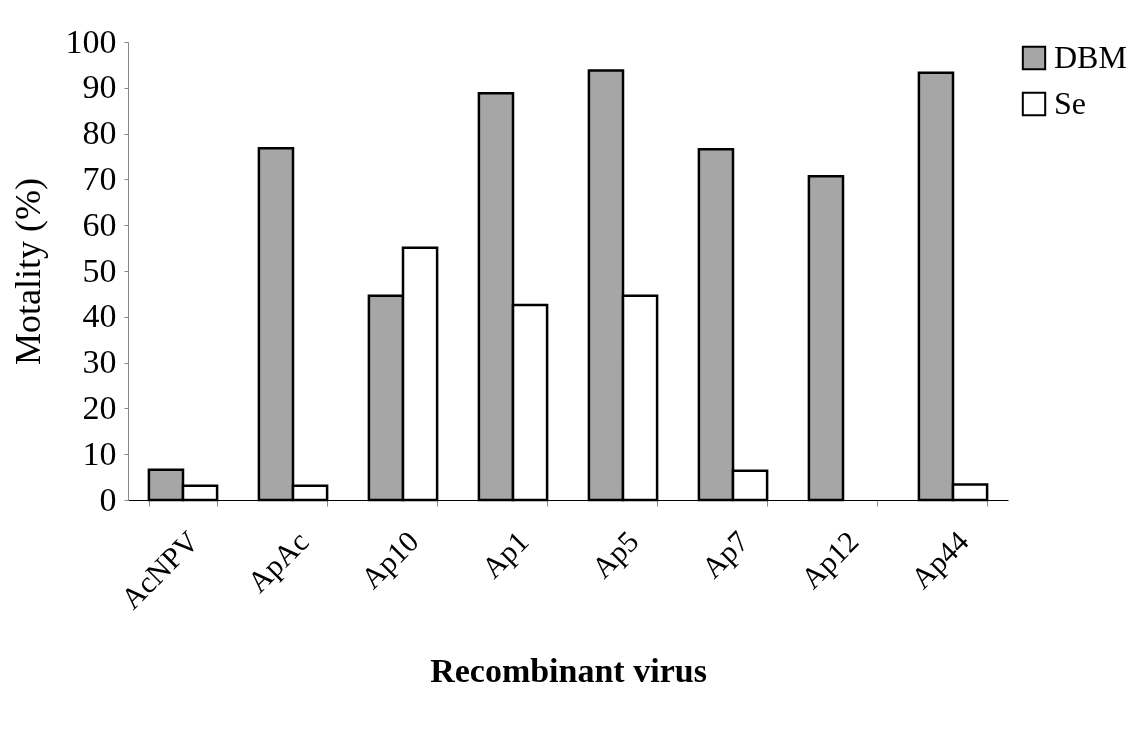 The image size is (1135, 755). Describe the element at coordinates (108, 499) in the screenshot. I see `y-tick-label: 0` at that location.